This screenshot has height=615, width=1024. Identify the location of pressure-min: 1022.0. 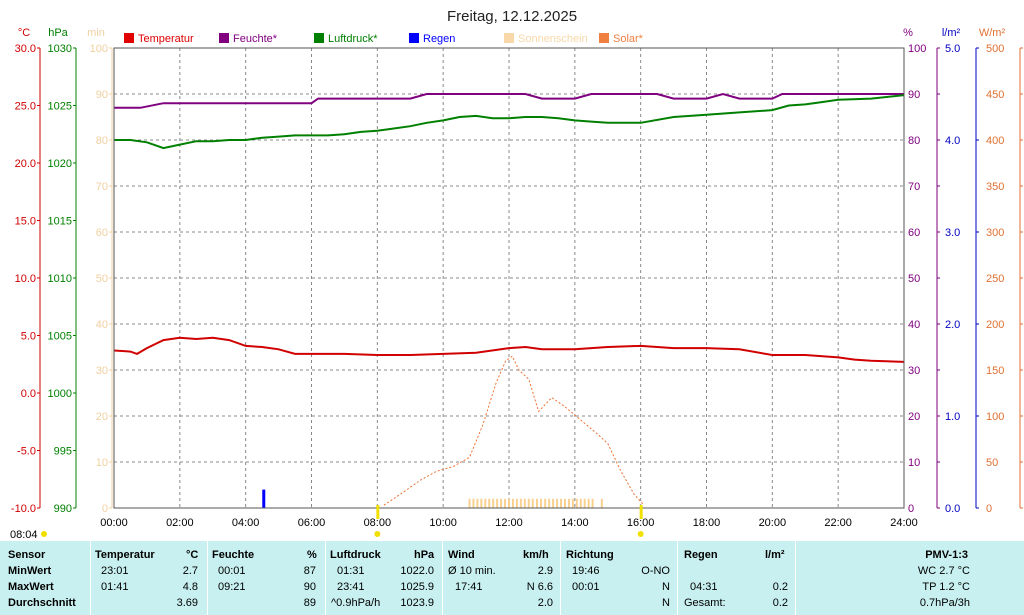
(417, 571).